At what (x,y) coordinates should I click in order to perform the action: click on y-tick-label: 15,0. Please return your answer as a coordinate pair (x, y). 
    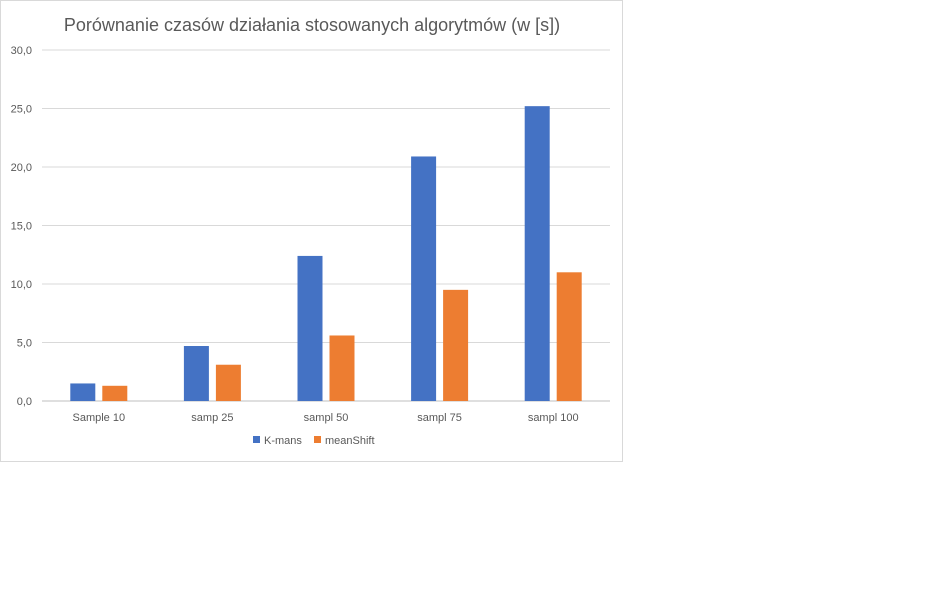
    Looking at the image, I should click on (21, 227).